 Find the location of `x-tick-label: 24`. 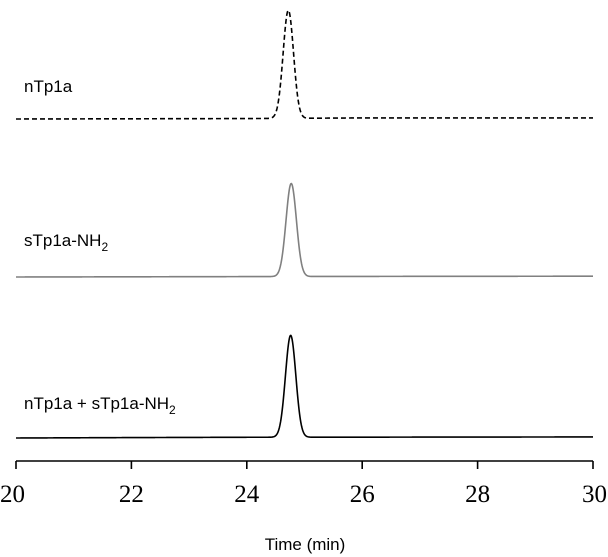

x-tick-label: 24 is located at coordinates (247, 494).